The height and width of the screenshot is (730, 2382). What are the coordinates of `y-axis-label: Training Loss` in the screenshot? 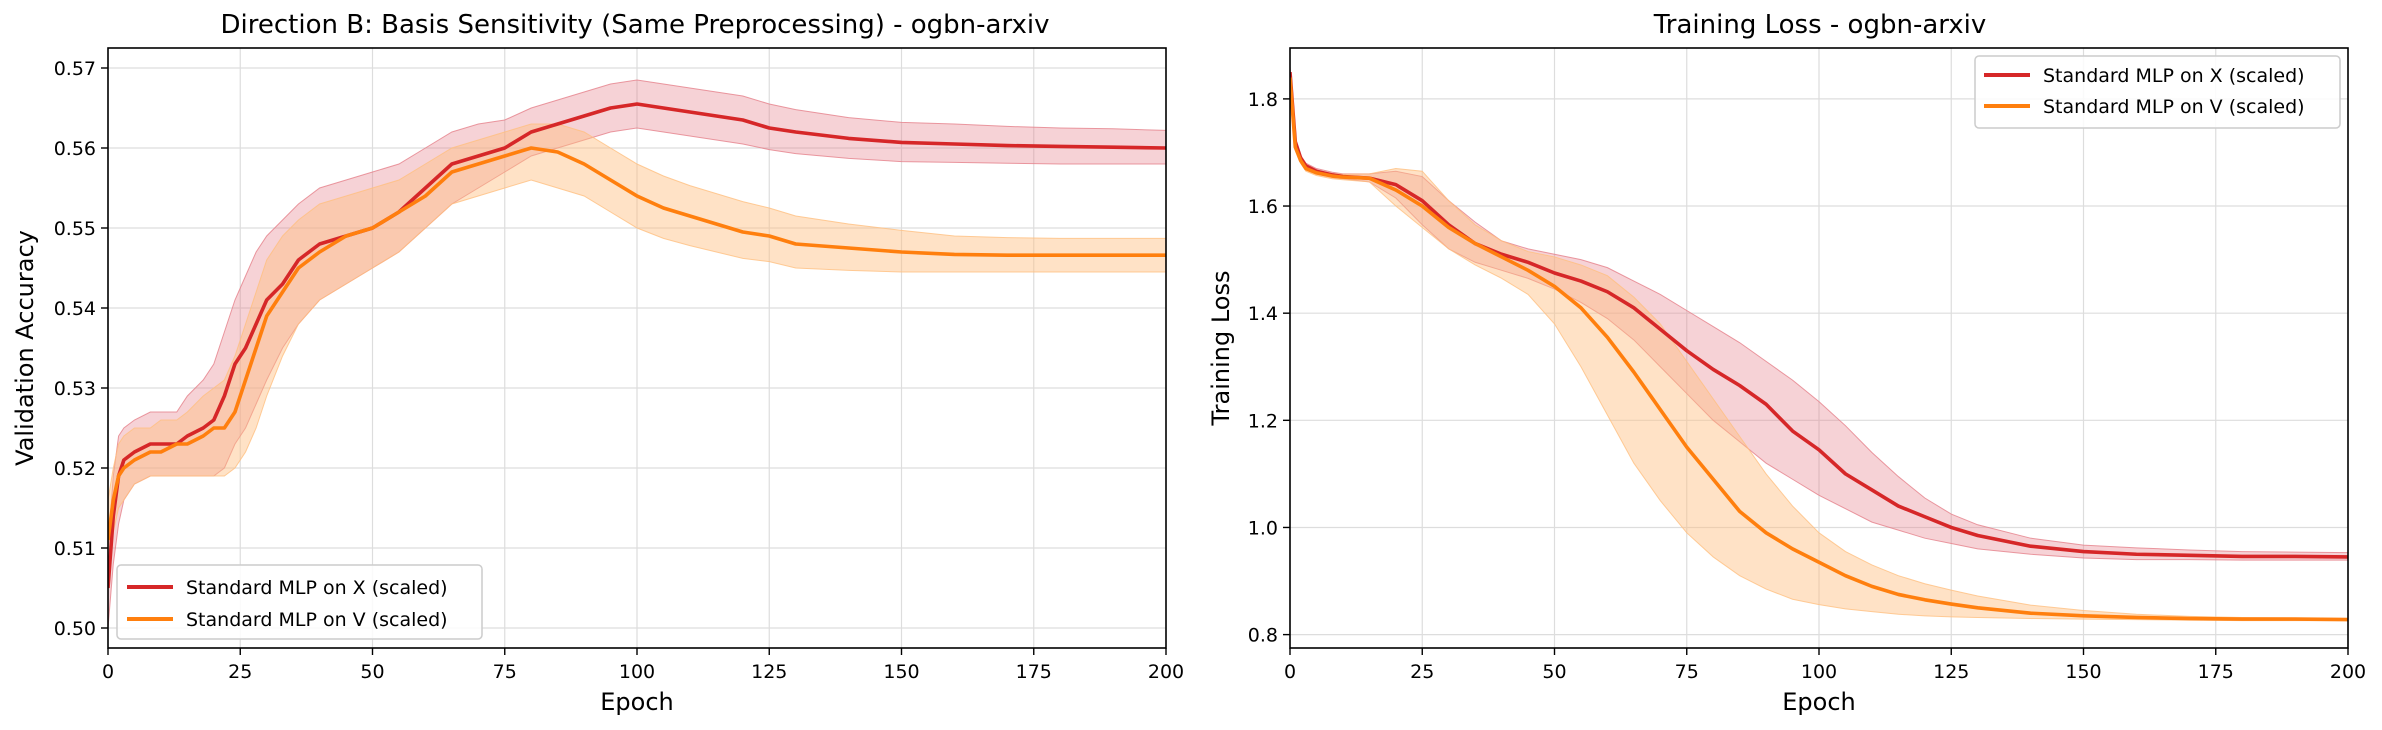 It's located at (1221, 349).